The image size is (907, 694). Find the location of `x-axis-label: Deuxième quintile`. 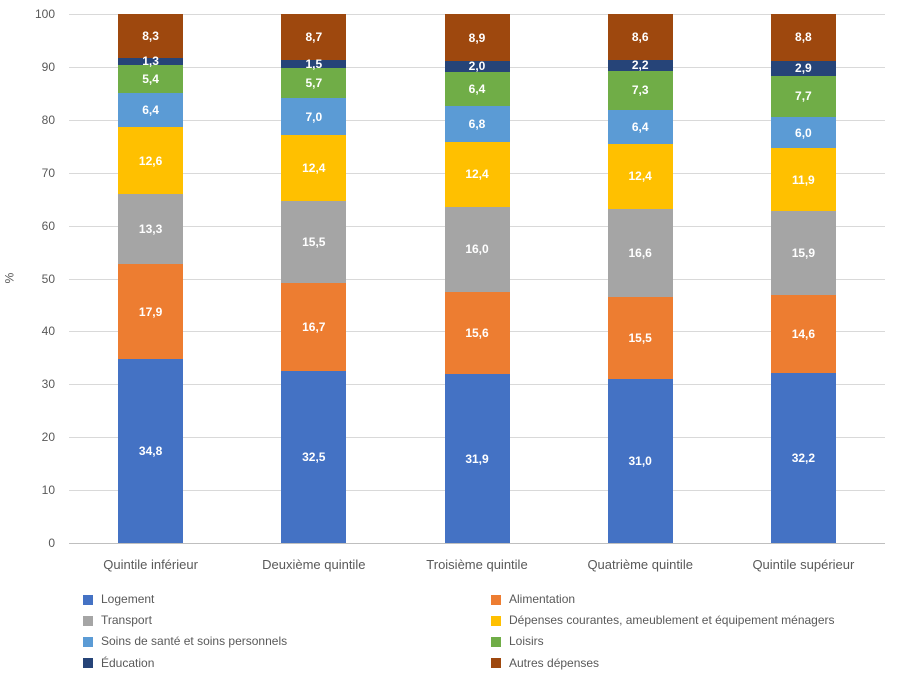

x-axis-label: Deuxième quintile is located at coordinates (314, 564).